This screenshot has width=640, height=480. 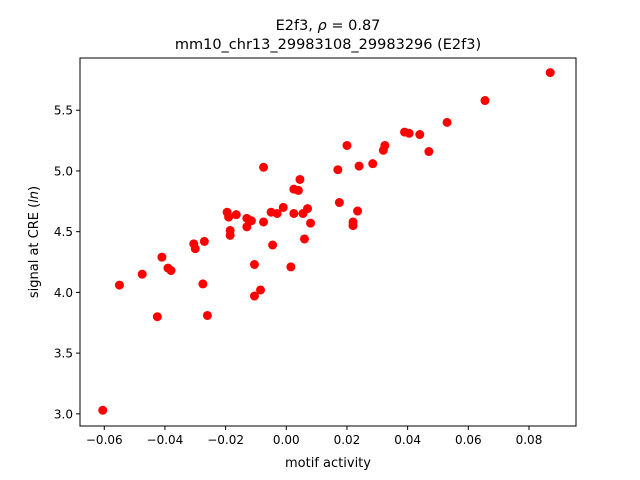 I want to click on chart-title-line1: E2f3, ρ = 0.87, so click(x=328, y=26).